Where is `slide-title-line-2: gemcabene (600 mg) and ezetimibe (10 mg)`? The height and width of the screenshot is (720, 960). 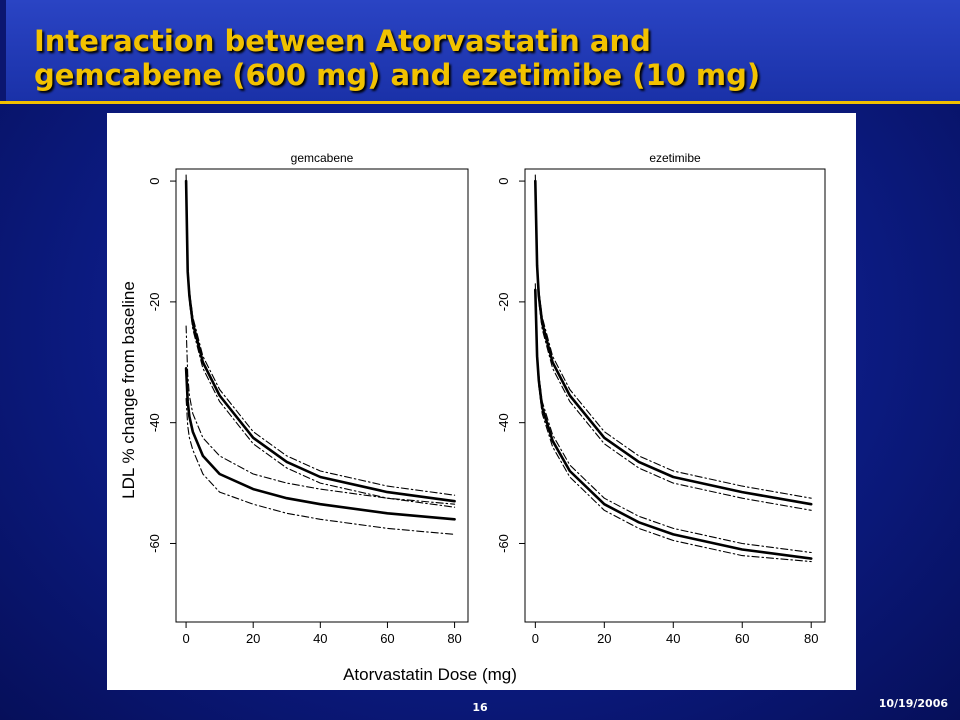
slide-title-line-2: gemcabene (600 mg) and ezetimibe (10 mg) is located at coordinates (397, 75).